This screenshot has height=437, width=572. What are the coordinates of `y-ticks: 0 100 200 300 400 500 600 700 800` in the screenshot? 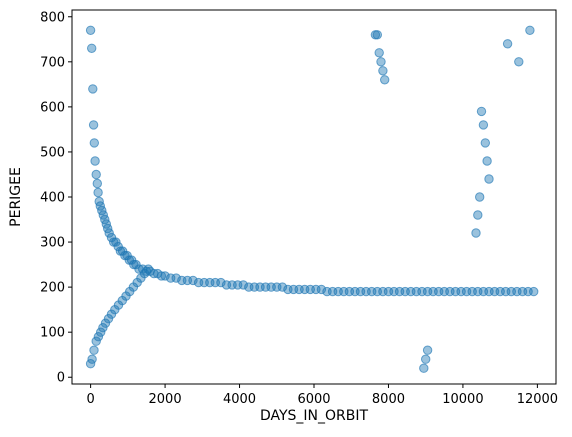 It's located at (56, 198).